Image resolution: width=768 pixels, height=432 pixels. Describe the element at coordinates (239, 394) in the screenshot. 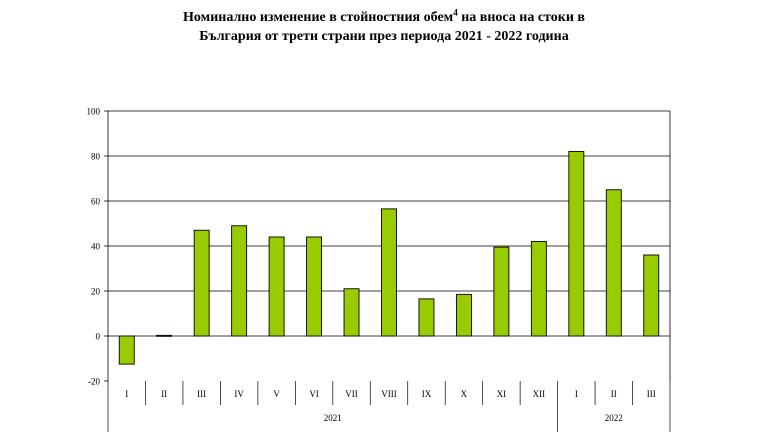

I see `x-tick-label: IV` at that location.